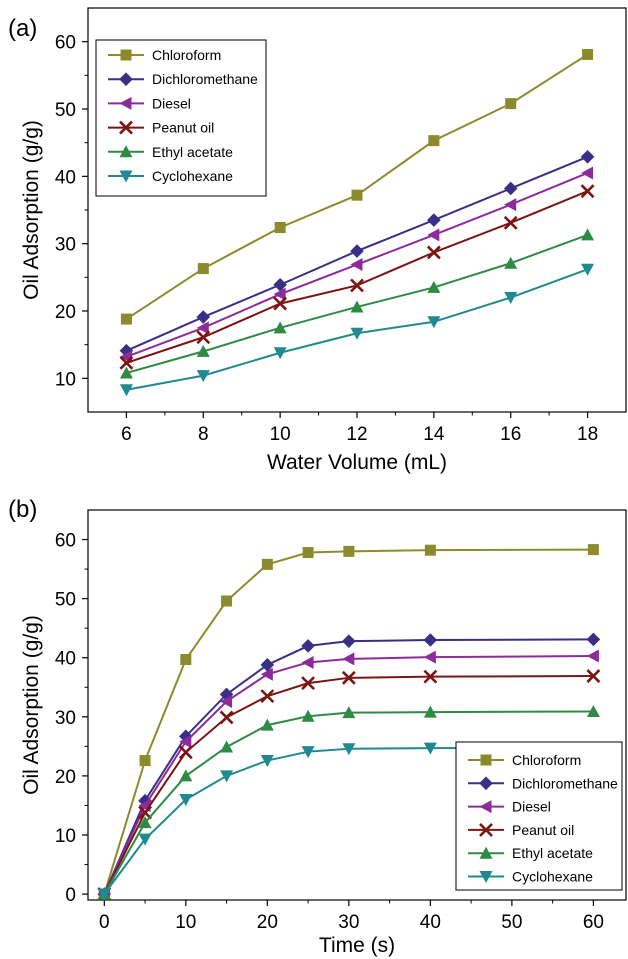 The width and height of the screenshot is (628, 959). Describe the element at coordinates (22, 28) in the screenshot. I see `panel-label: (a)` at that location.